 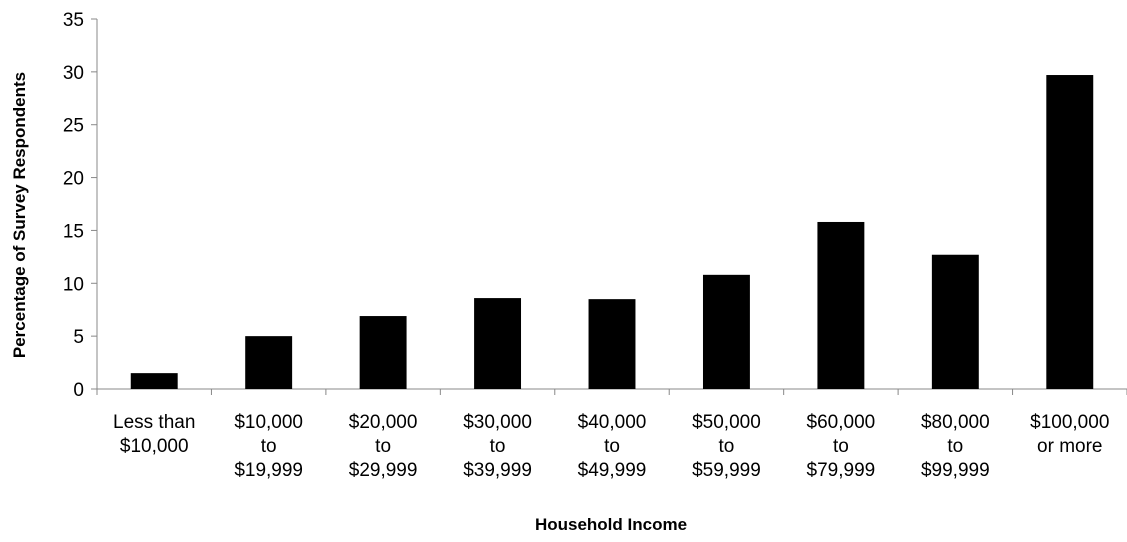 I want to click on x-tick-label: $40,000 to $49,999, so click(x=612, y=446).